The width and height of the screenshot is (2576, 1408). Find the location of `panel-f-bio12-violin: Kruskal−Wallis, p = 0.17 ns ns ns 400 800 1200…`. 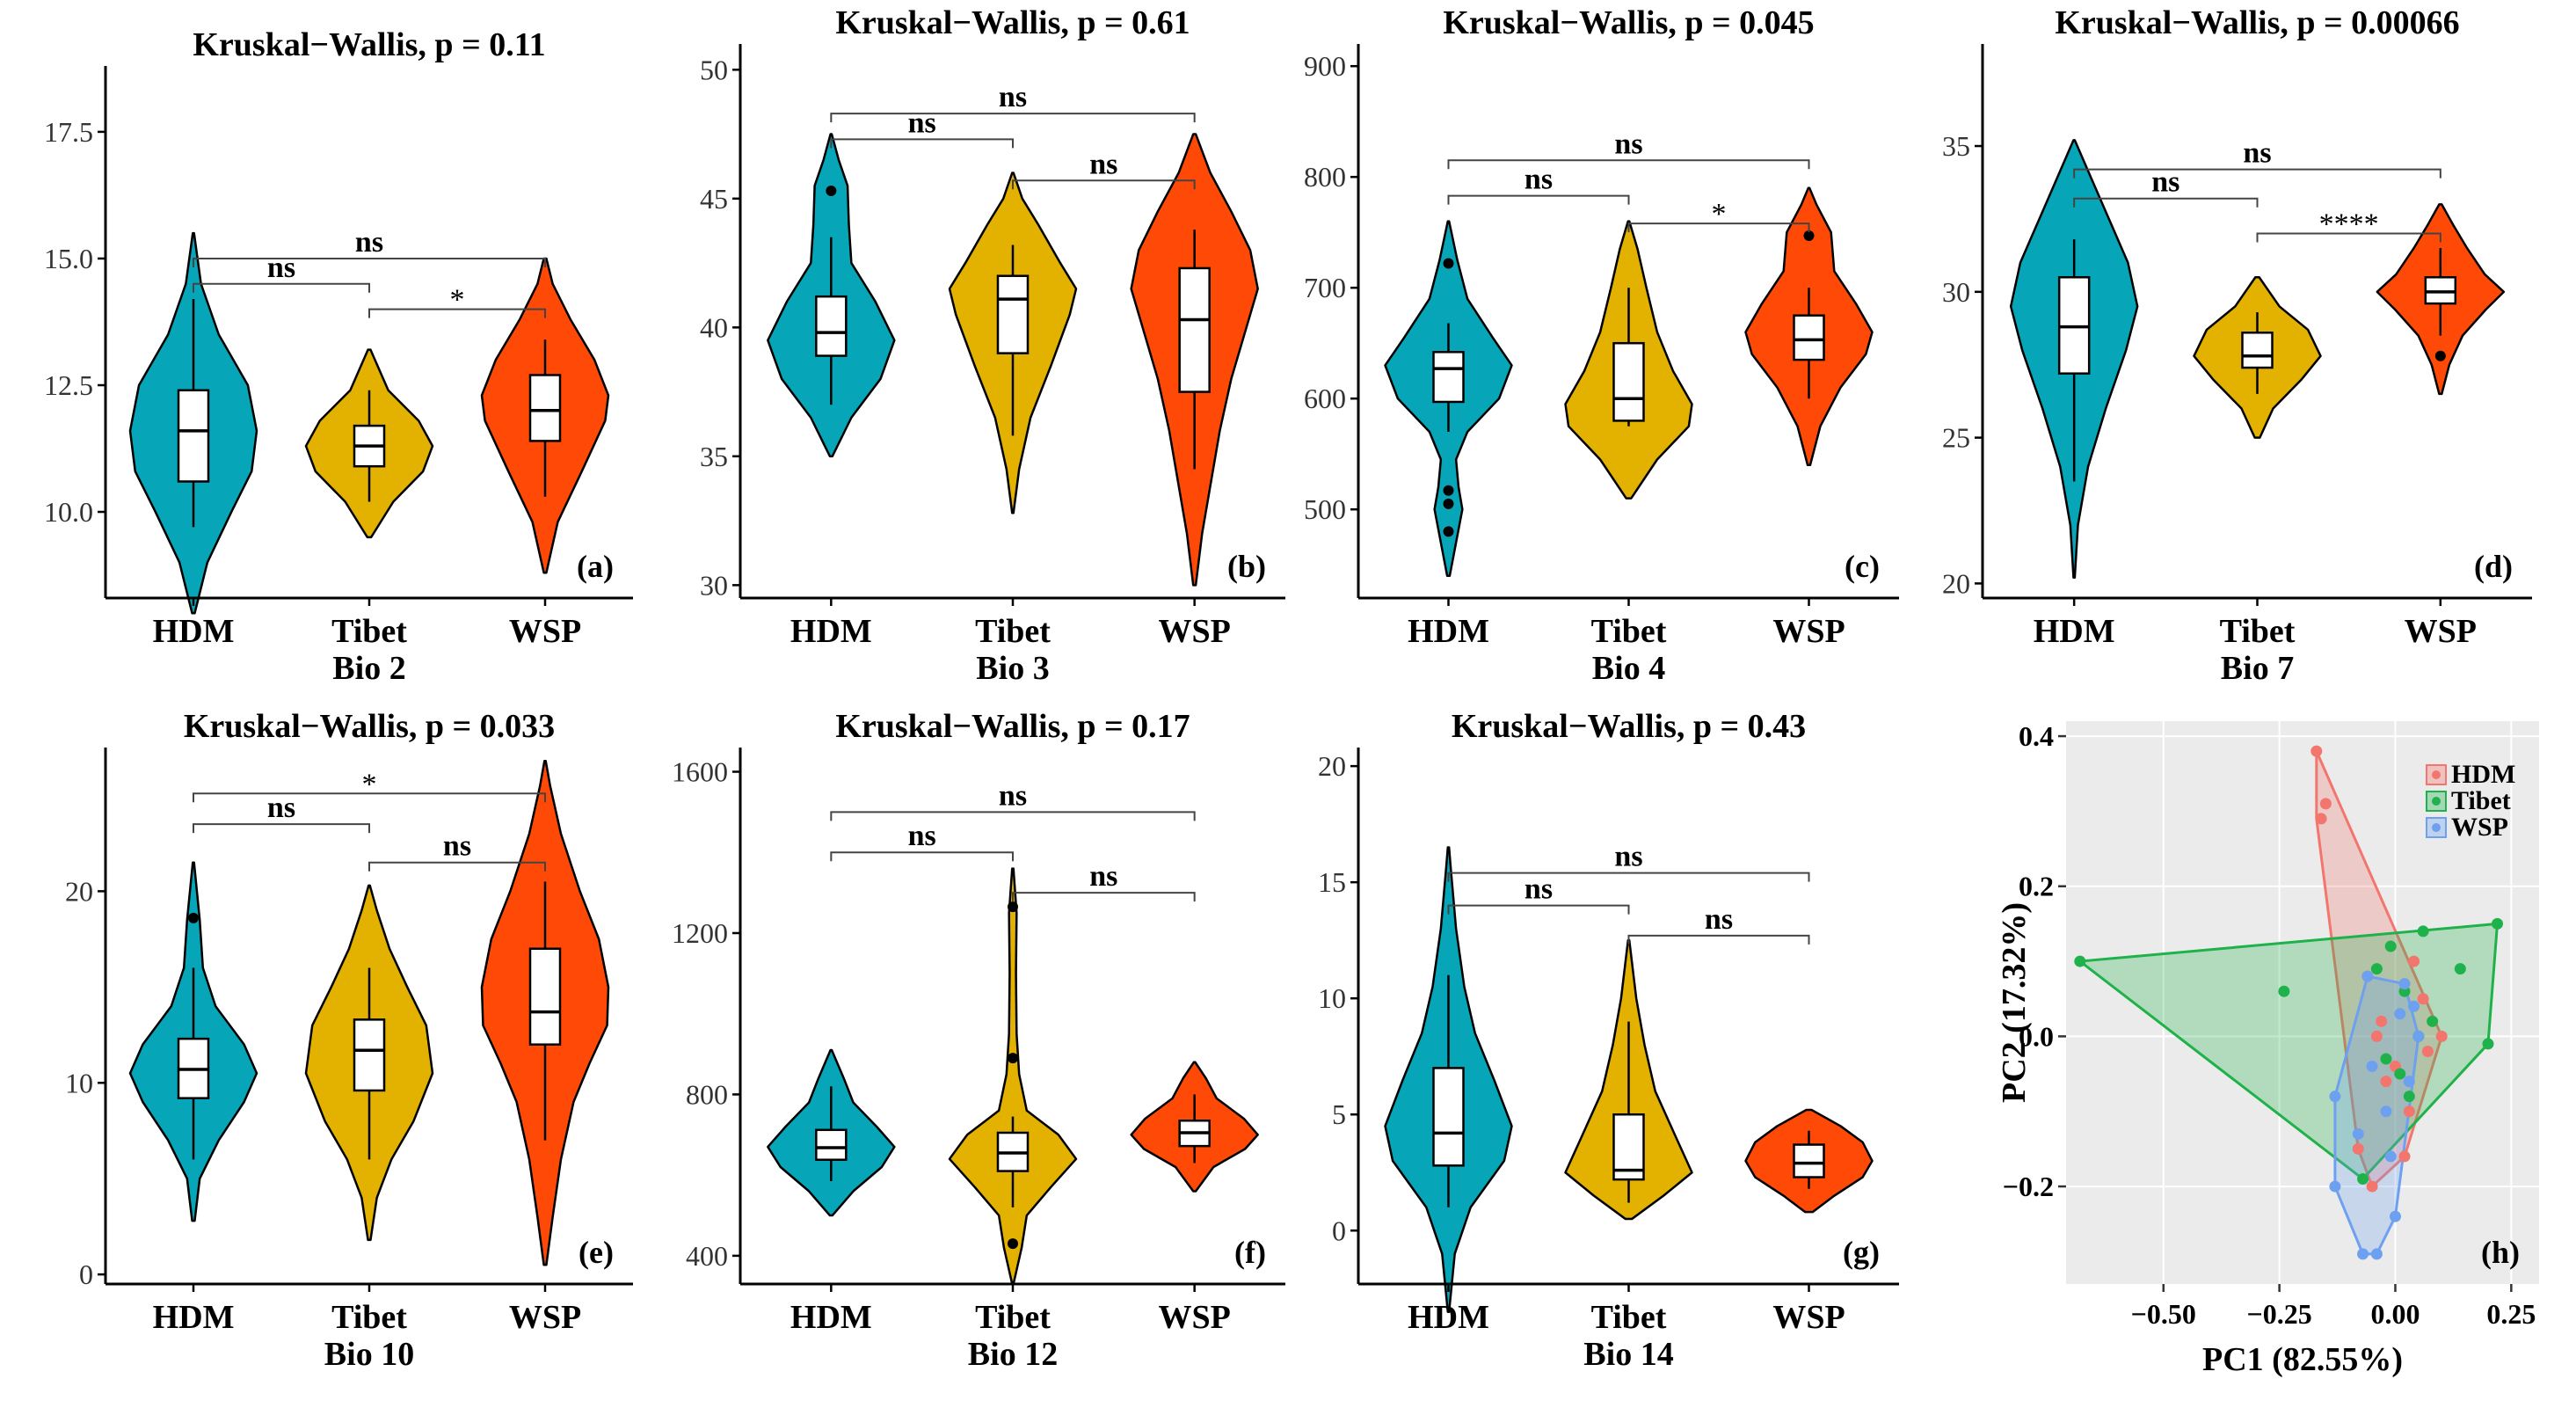

panel-f-bio12-violin: Kruskal−Wallis, p = 0.17 ns ns ns 400 800 1200… is located at coordinates (978, 1040).